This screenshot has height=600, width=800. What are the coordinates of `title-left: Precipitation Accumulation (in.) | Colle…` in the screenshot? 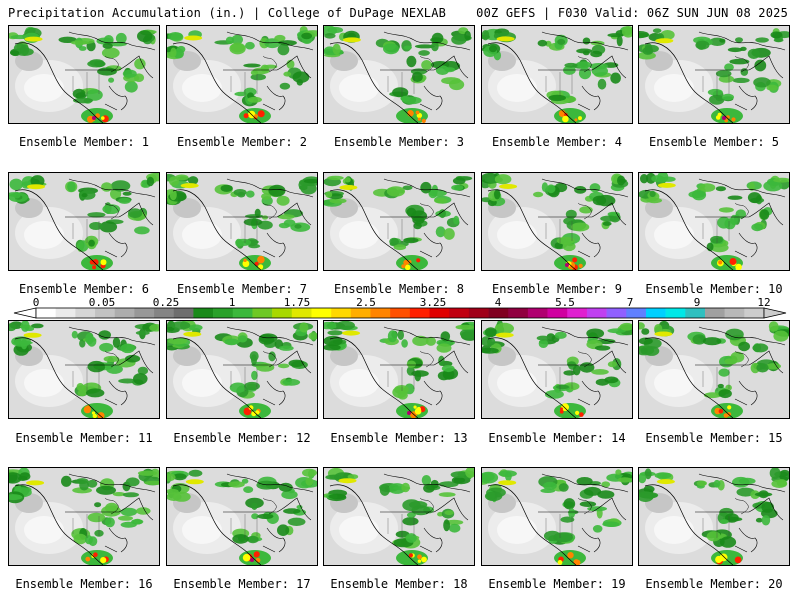 It's located at (227, 13).